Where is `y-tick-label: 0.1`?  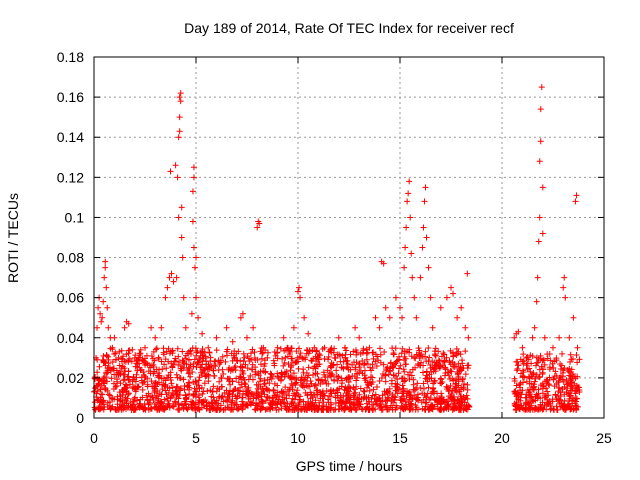
y-tick-label: 0.1 is located at coordinates (75, 217).